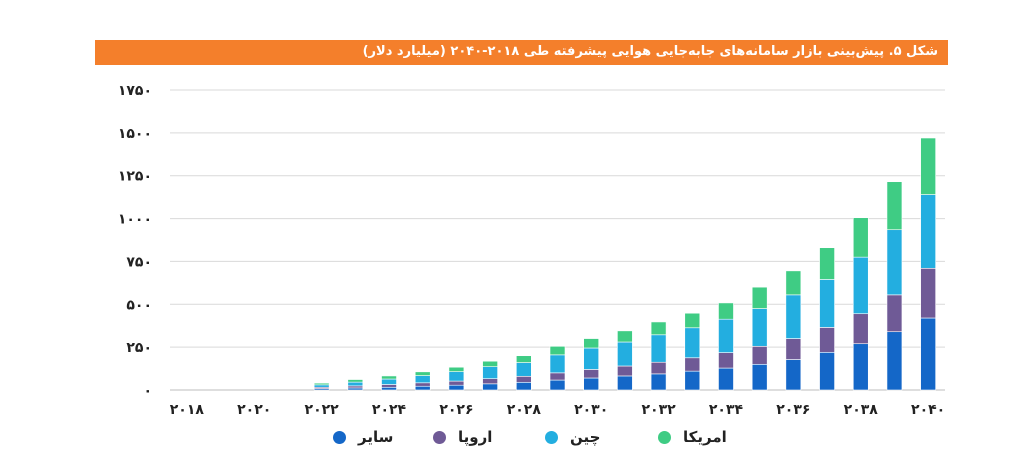  I want to click on bar-segment-other-2031, so click(625, 383).